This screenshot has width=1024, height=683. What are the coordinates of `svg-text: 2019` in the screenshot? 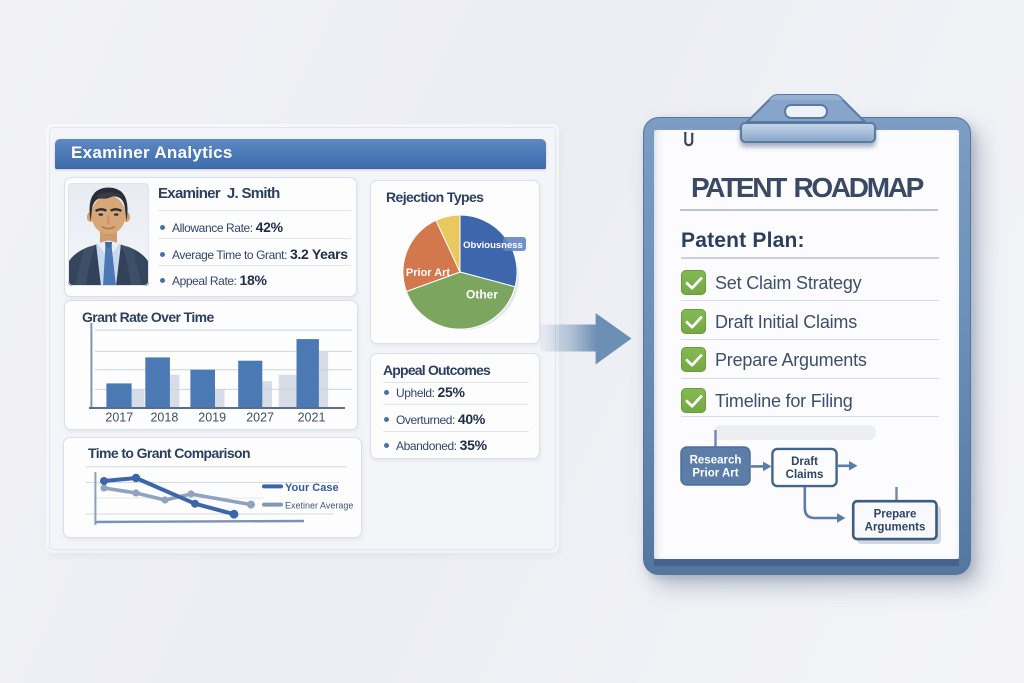 It's located at (212, 418).